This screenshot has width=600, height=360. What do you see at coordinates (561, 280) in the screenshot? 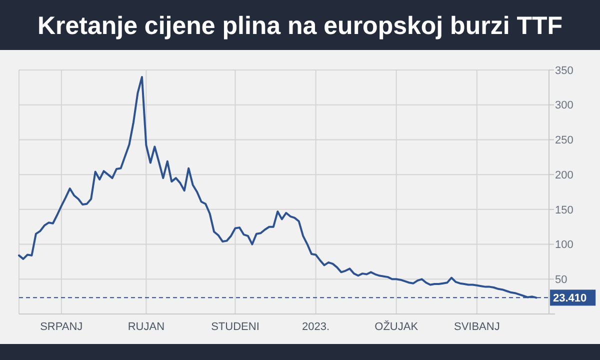
I see `y-tick-label: 50` at bounding box center [561, 280].